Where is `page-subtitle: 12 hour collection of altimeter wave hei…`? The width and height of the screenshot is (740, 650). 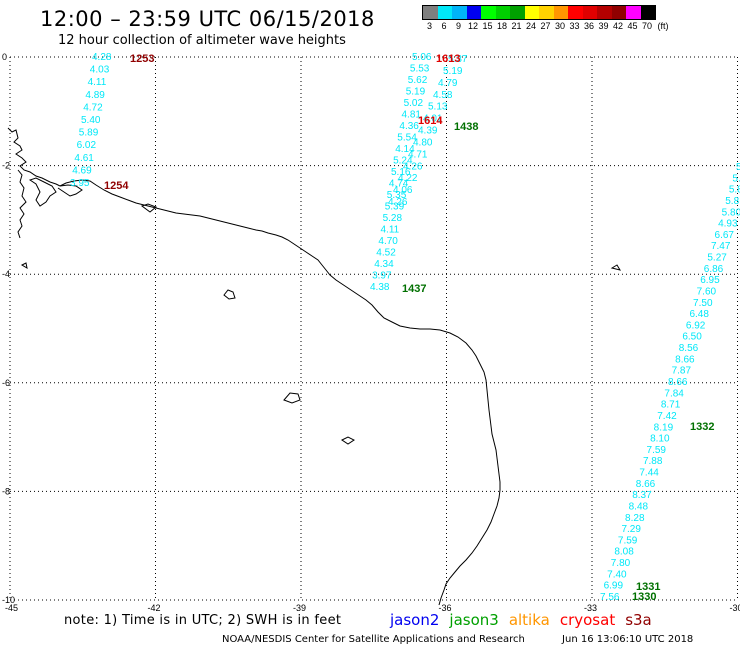
page-subtitle: 12 hour collection of altimeter wave hei… is located at coordinates (202, 40).